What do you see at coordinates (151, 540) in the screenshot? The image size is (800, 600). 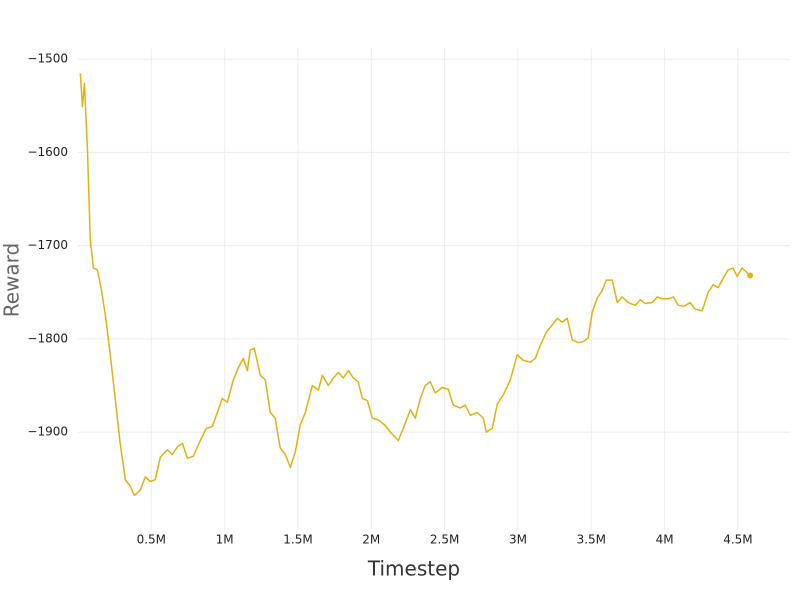 I see `x-tick-label: 0.5M` at bounding box center [151, 540].